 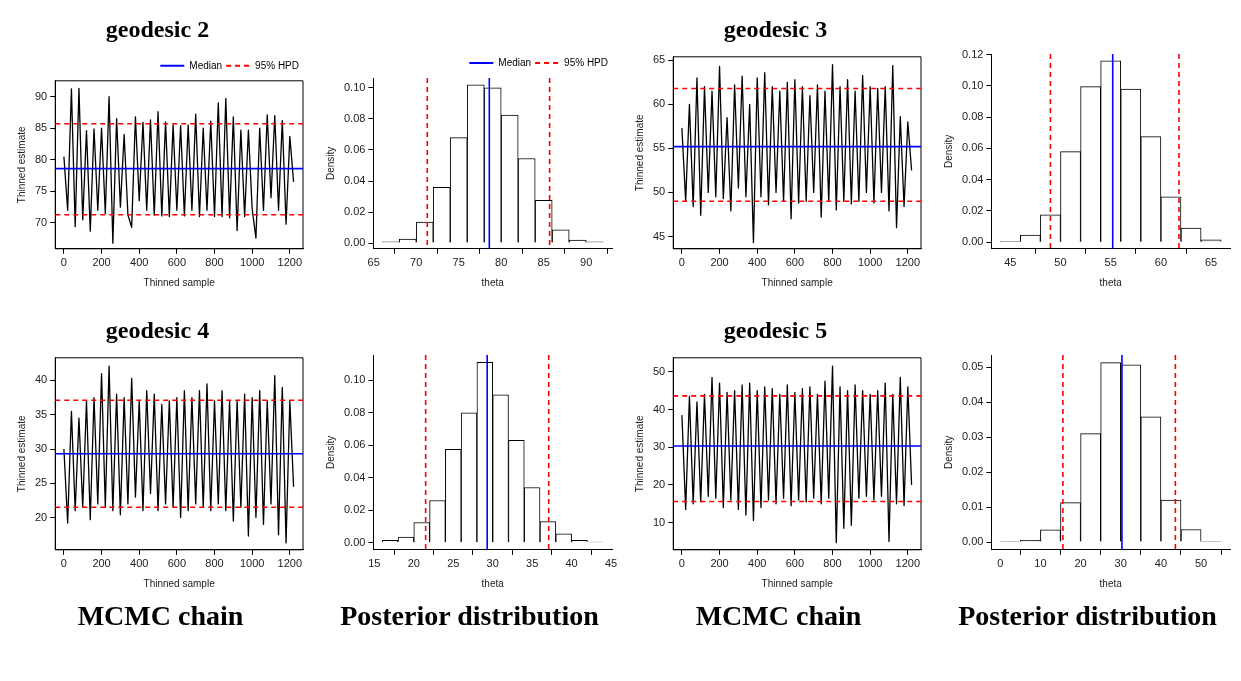 What do you see at coordinates (571, 563) in the screenshot?
I see `x-tick-label: 40` at bounding box center [571, 563].